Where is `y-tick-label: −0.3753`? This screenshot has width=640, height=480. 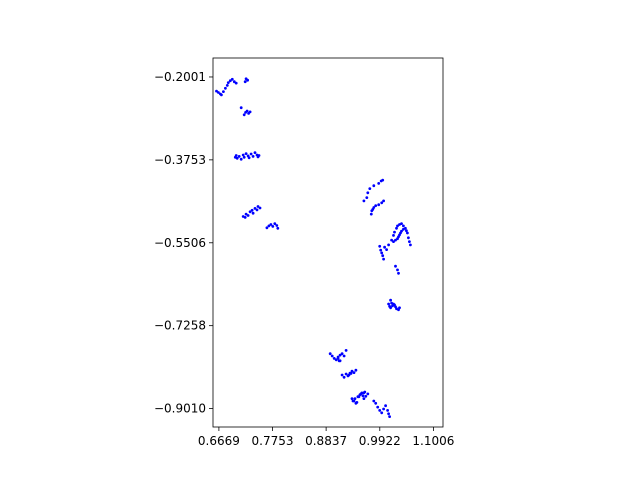
y-tick-label: −0.3753 is located at coordinates (180, 160).